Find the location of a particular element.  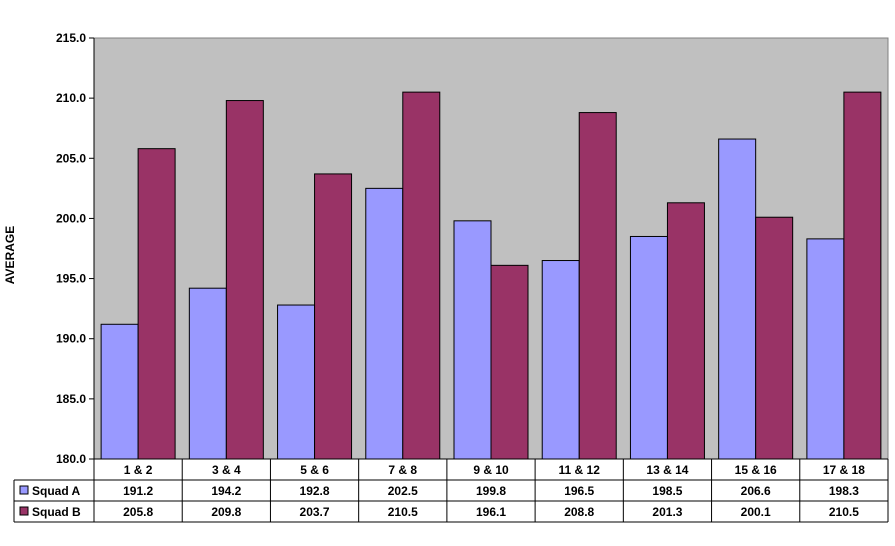

data-label: 205.8 is located at coordinates (138, 512).